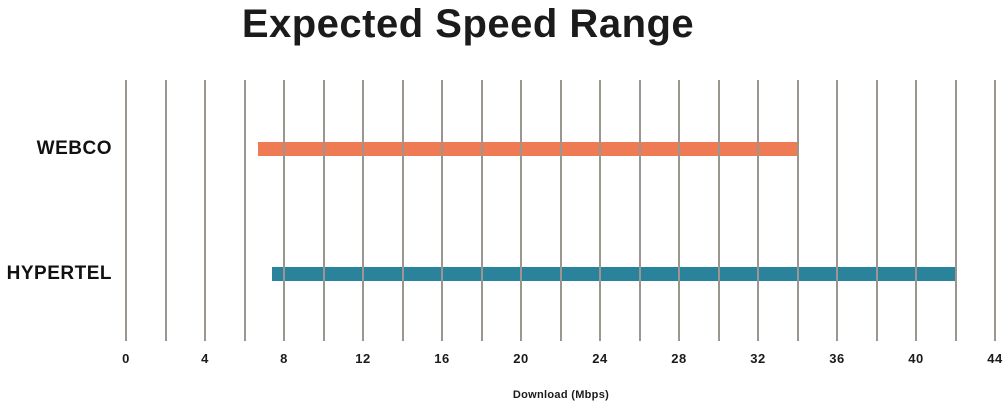 Image resolution: width=1003 pixels, height=405 pixels. I want to click on x-tick-label: 12, so click(363, 358).